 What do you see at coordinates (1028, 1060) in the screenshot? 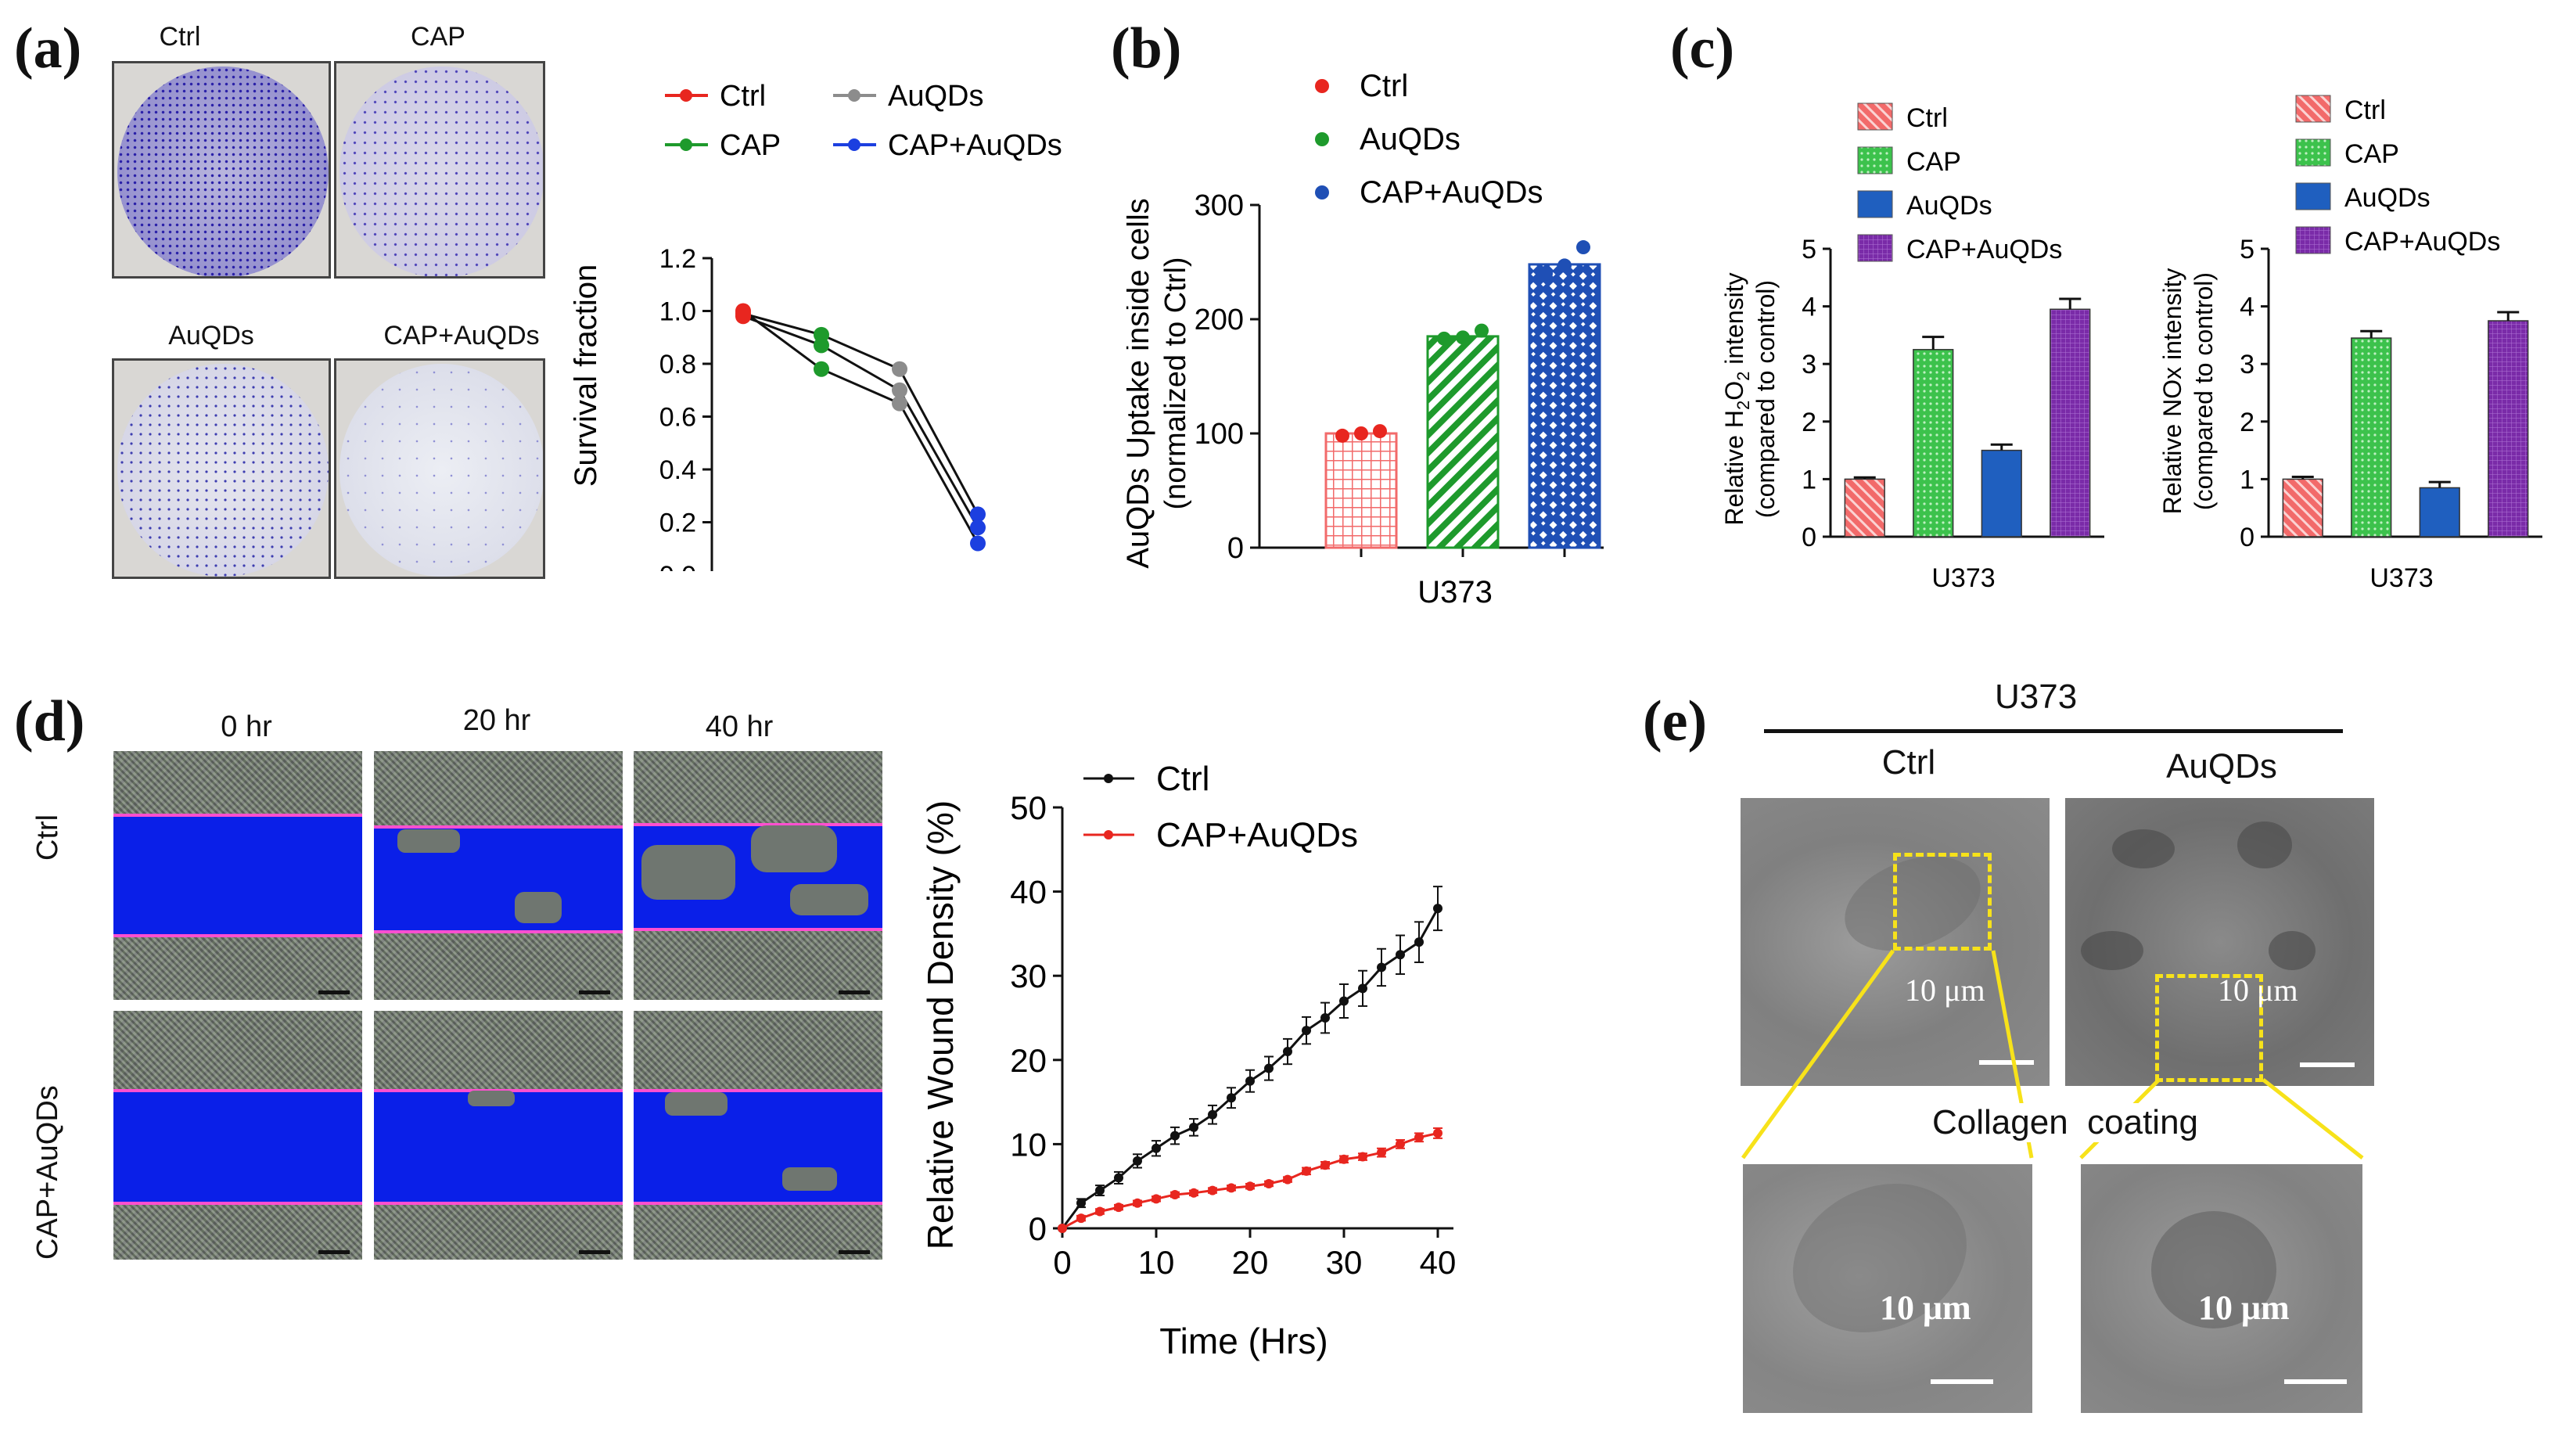
I see `chart-d-ytick-label: 20` at bounding box center [1028, 1060].